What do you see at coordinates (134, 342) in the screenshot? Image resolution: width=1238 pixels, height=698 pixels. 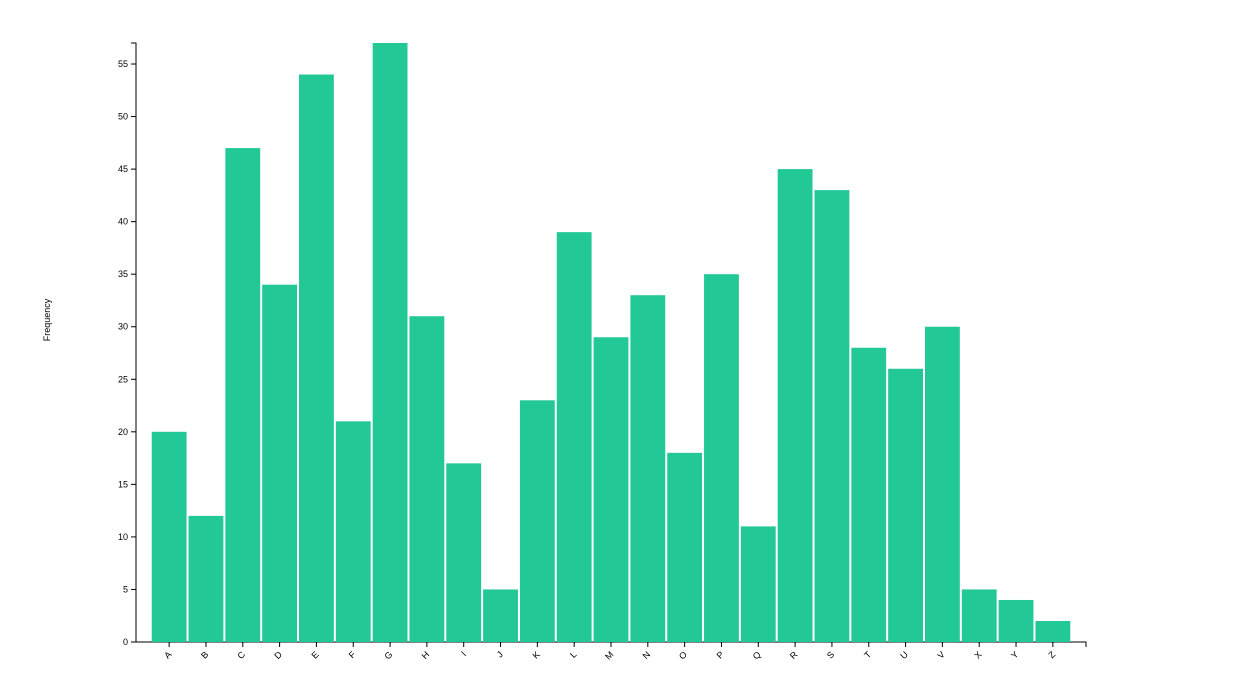 I see `y-axis` at bounding box center [134, 342].